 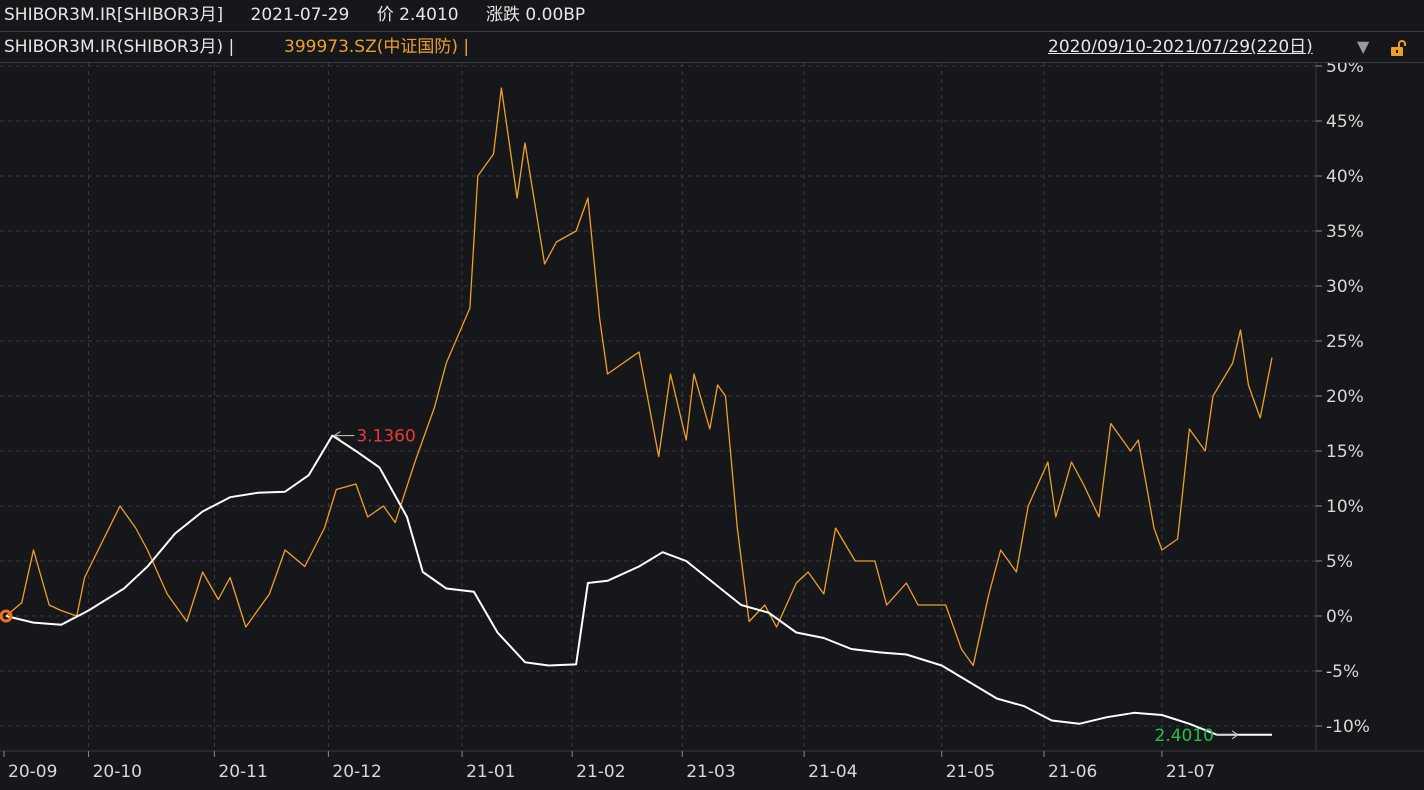 I want to click on max-annotation-arrow, so click(x=337, y=436).